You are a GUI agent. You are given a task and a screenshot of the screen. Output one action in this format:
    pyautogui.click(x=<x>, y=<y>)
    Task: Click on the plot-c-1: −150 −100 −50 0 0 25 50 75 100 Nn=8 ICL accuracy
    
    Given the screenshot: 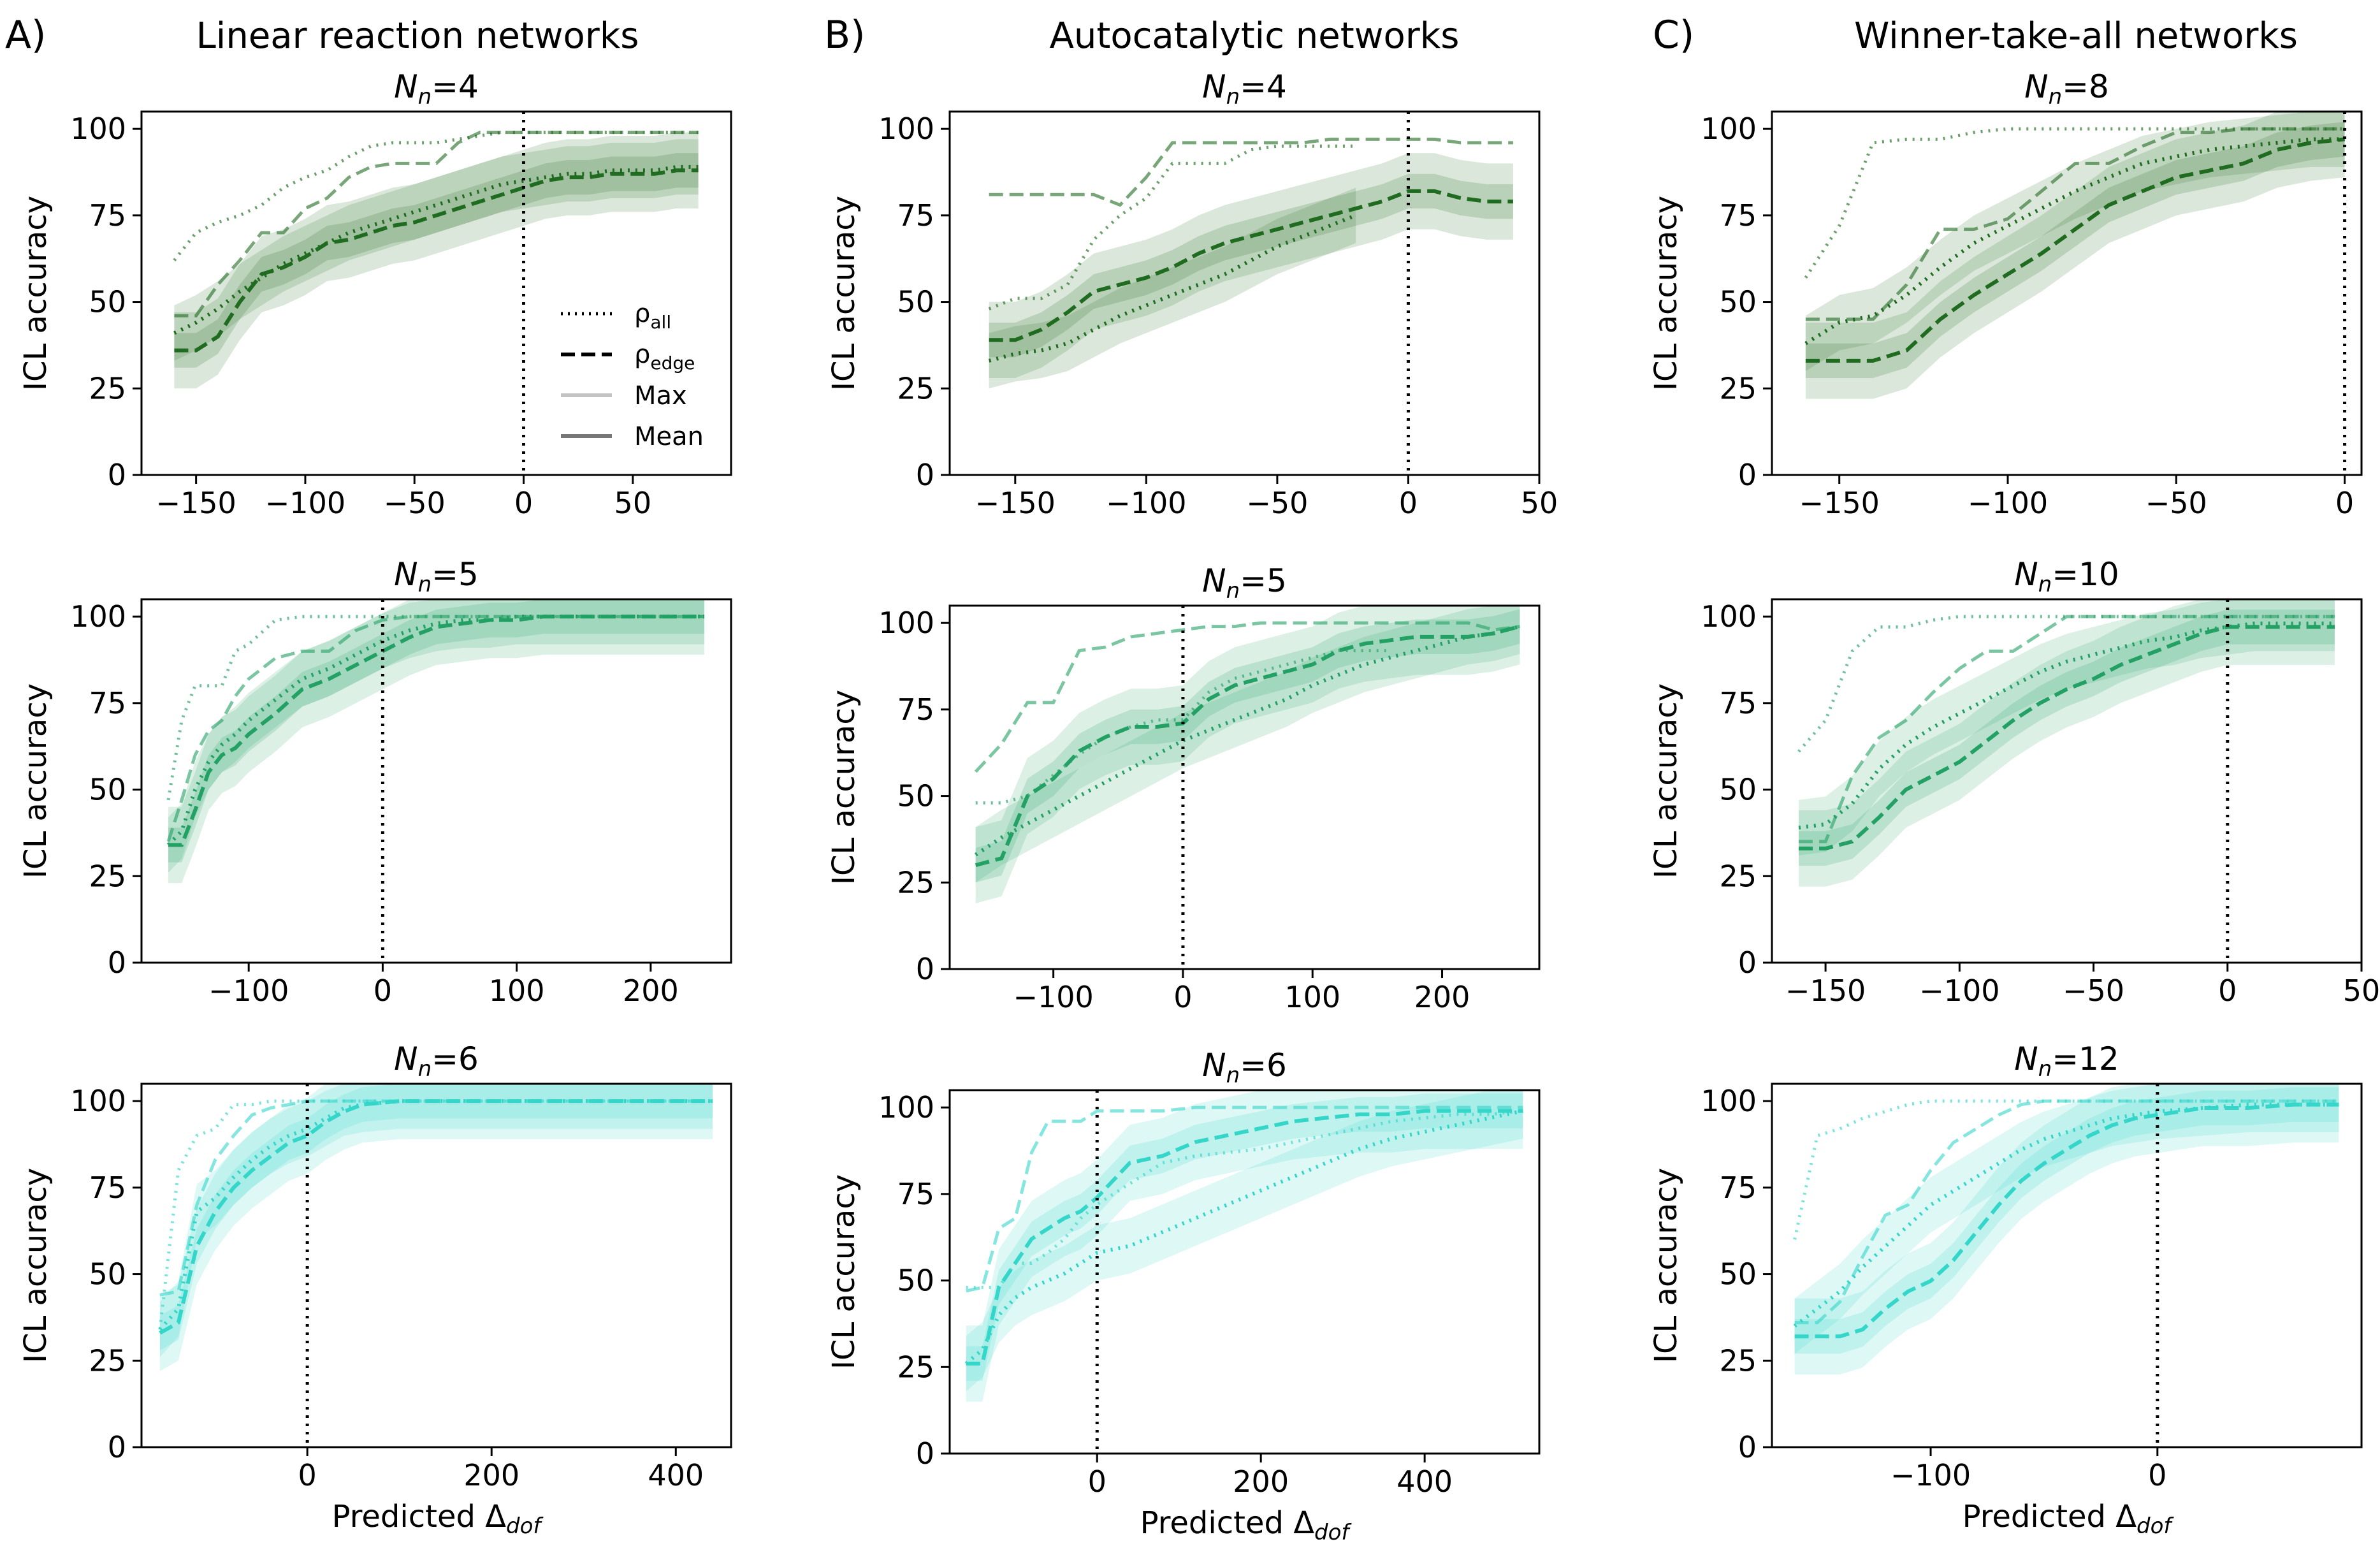 What is the action you would take?
    pyautogui.click(x=2005, y=294)
    